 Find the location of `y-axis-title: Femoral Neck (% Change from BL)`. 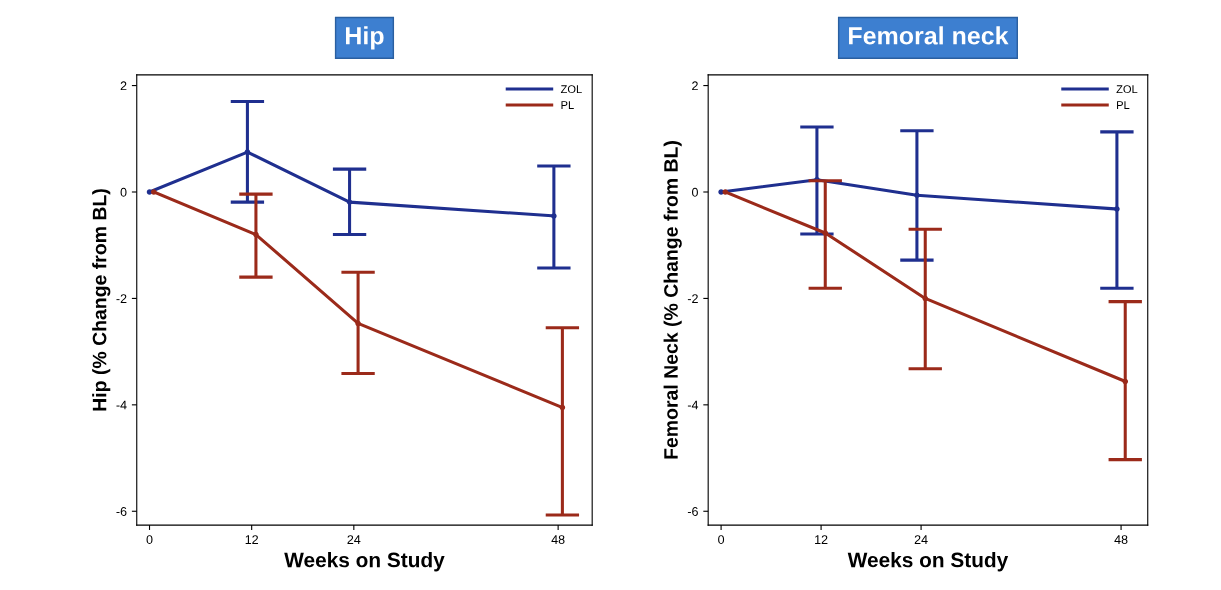

y-axis-title: Femoral Neck (% Change from BL) is located at coordinates (672, 300).